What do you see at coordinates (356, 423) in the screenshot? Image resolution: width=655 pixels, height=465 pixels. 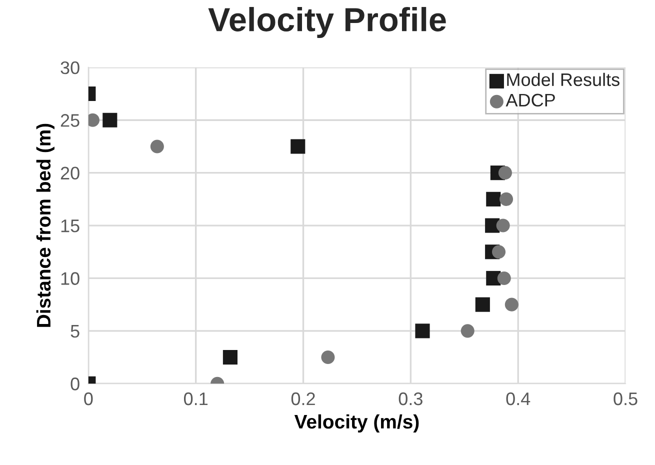 I see `x-axis-title: Velocity (m/s)` at bounding box center [356, 423].